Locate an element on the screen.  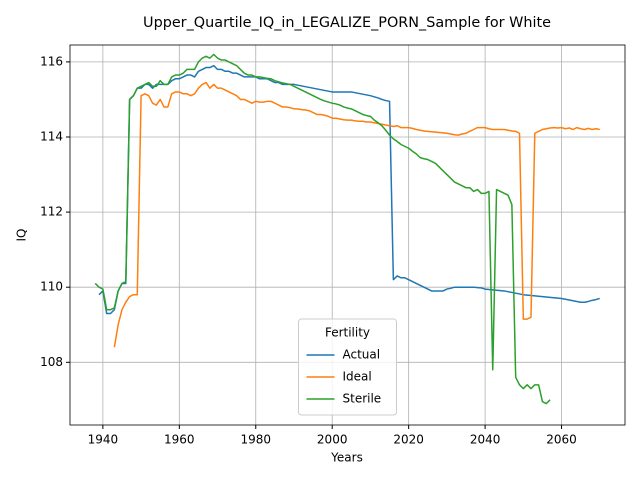
x-tick-label: 1940 is located at coordinates (103, 440).